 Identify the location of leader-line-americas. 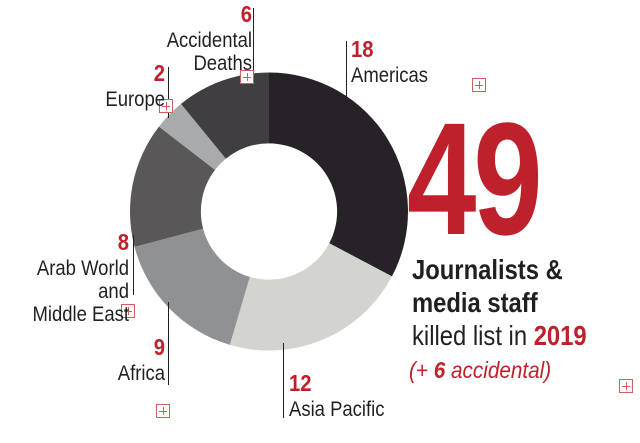
(346, 69).